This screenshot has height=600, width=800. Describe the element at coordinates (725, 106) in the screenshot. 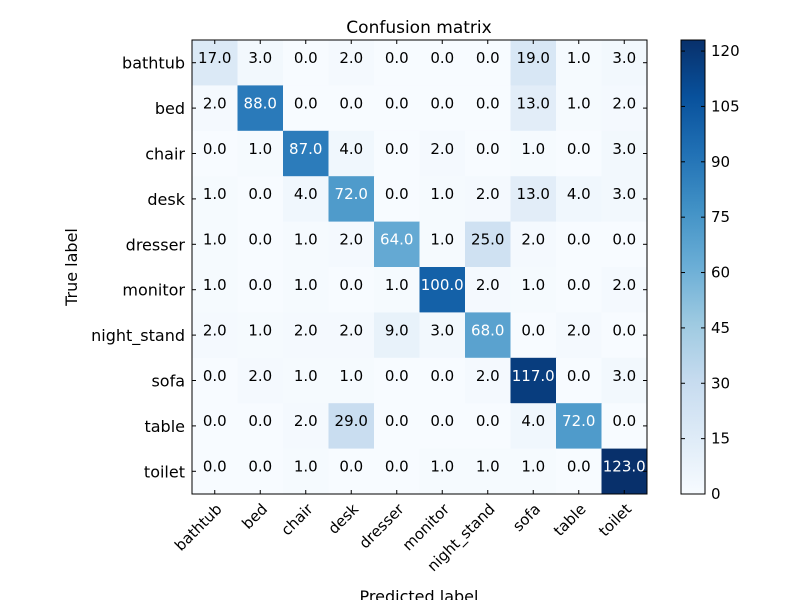

I see `colorbar-tick-label: 105` at that location.